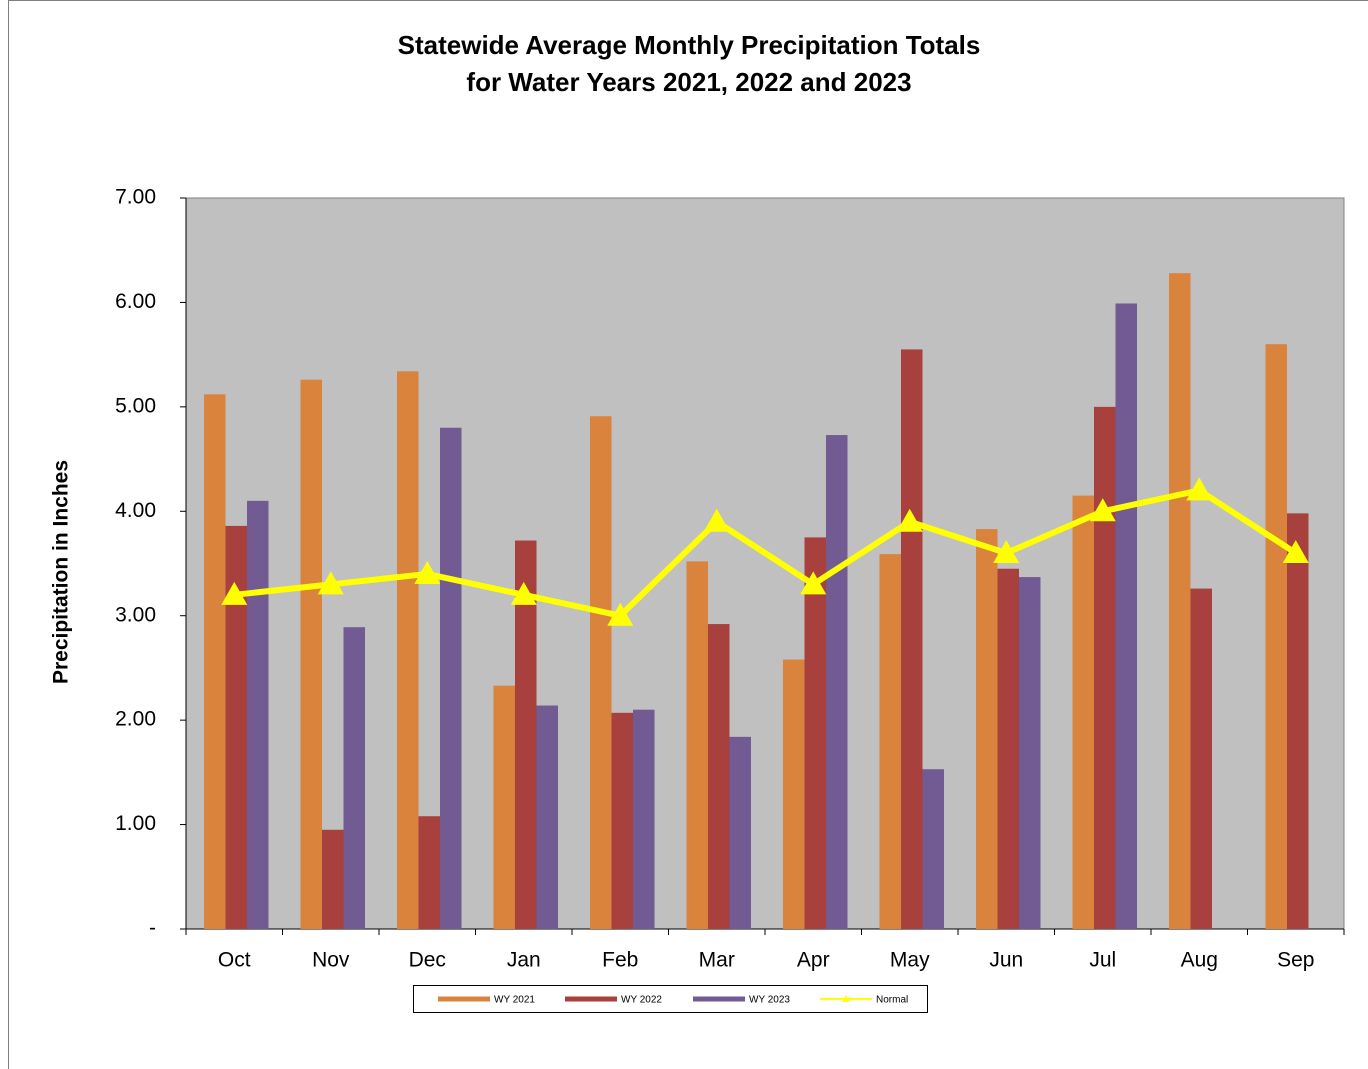 The width and height of the screenshot is (1368, 1069). What do you see at coordinates (641, 1000) in the screenshot?
I see `legend-label: WY 2022` at bounding box center [641, 1000].